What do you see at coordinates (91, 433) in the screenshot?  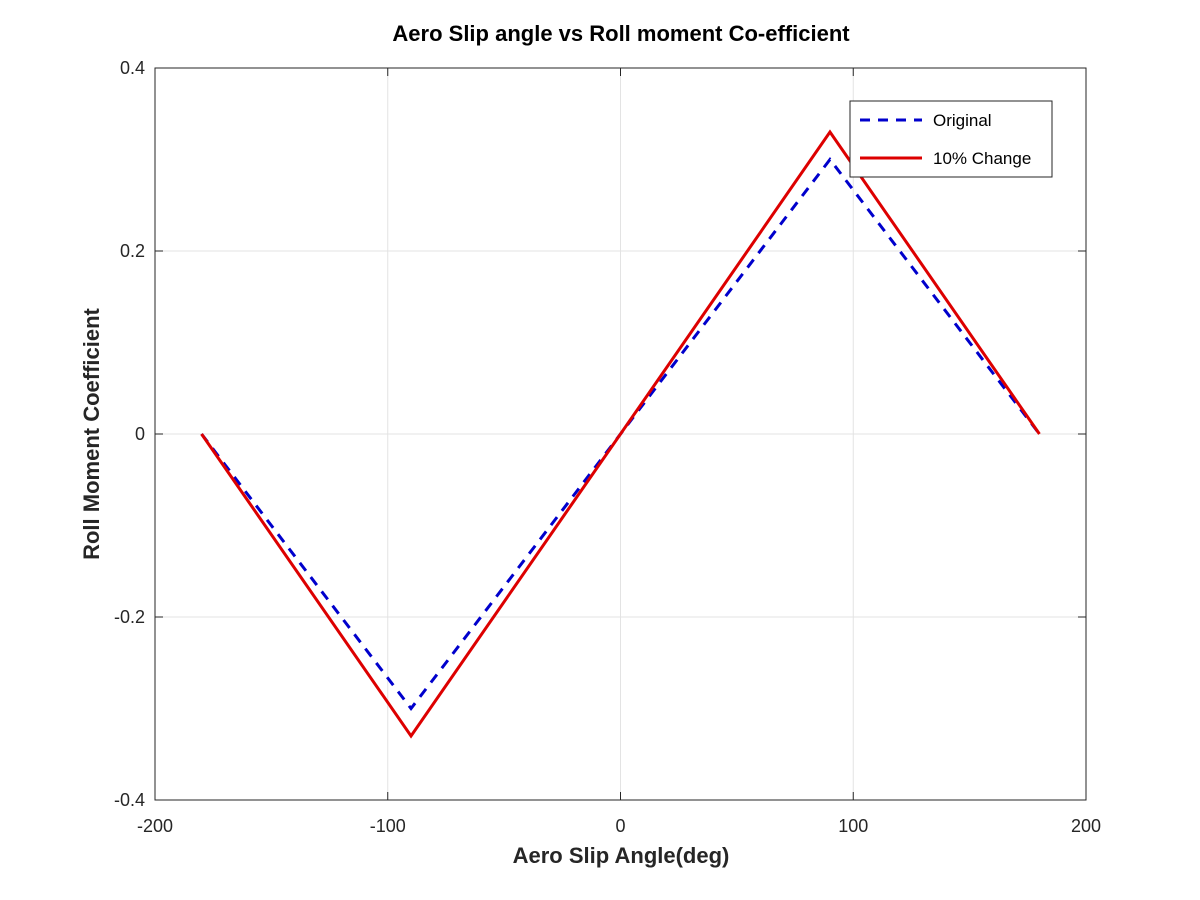 I see `y-axis-label: Roll Moment Coefficient` at bounding box center [91, 433].